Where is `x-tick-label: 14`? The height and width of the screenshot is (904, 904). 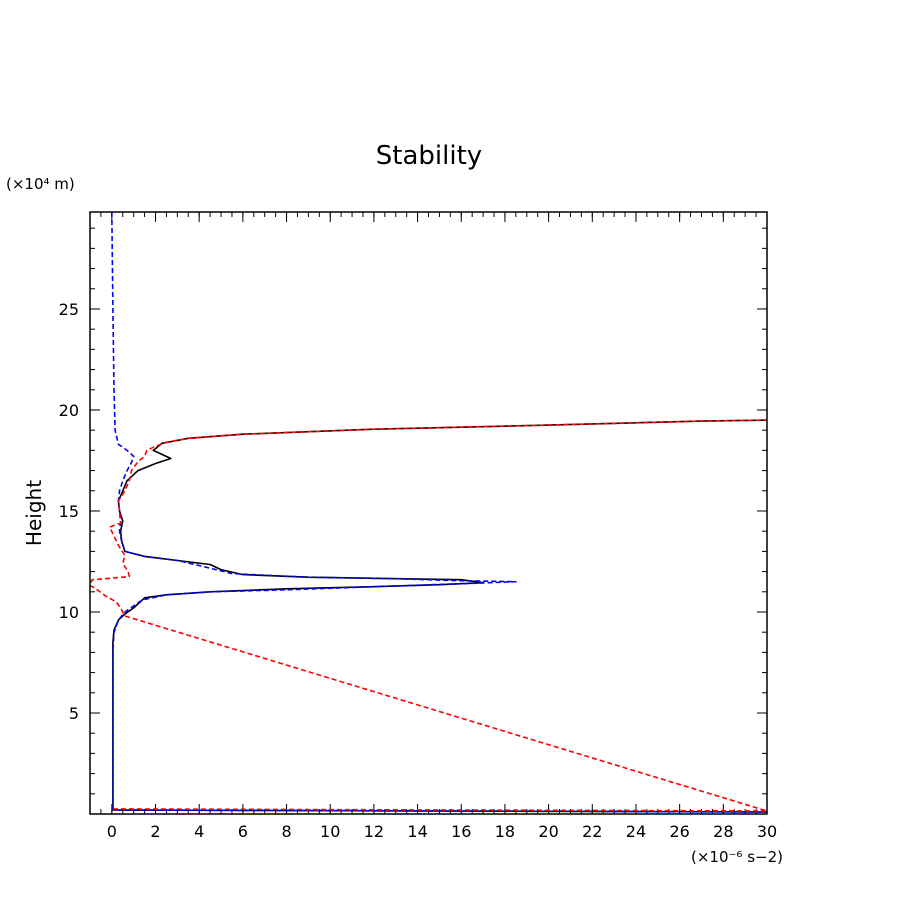
x-tick-label: 14 is located at coordinates (417, 831).